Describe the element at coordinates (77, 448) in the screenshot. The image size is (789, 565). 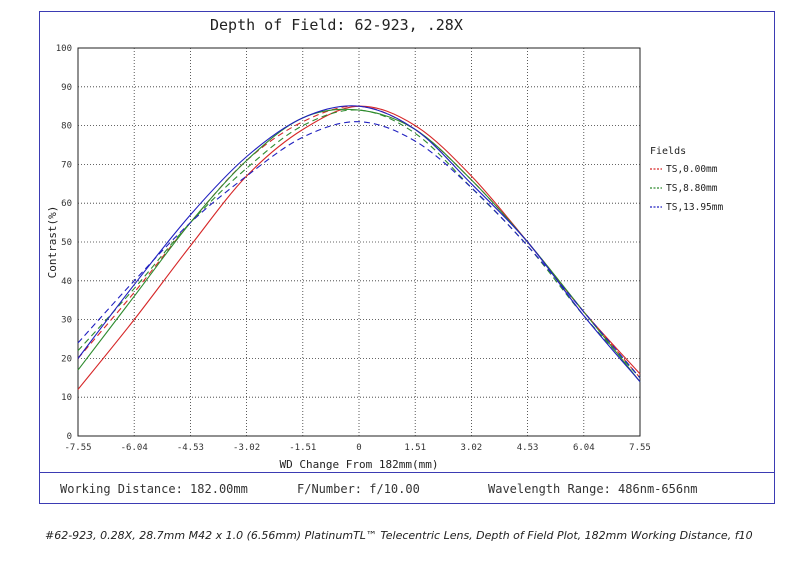
I see `x-tick-label: -7.55` at that location.